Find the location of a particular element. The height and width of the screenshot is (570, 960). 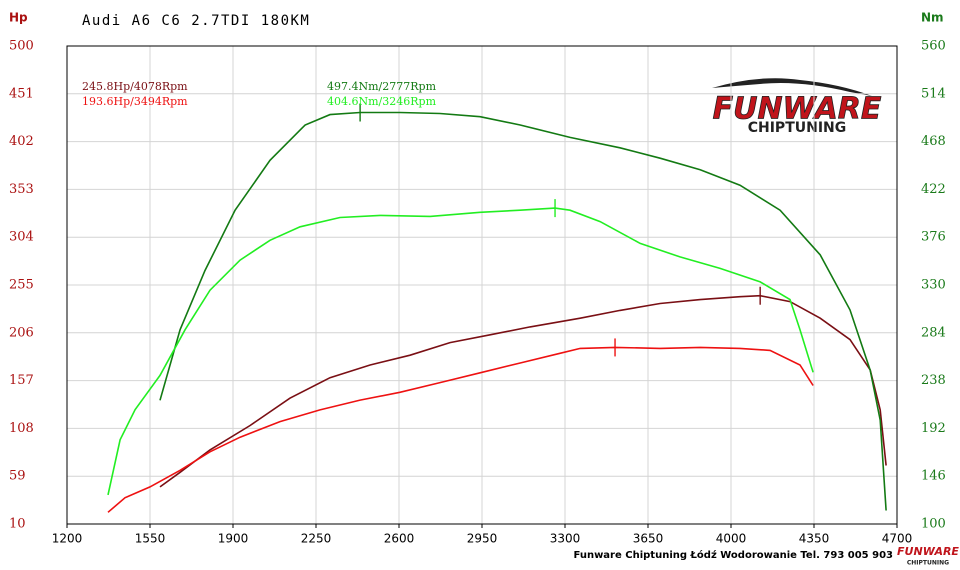

x-tick-label: 3650 is located at coordinates (648, 539).